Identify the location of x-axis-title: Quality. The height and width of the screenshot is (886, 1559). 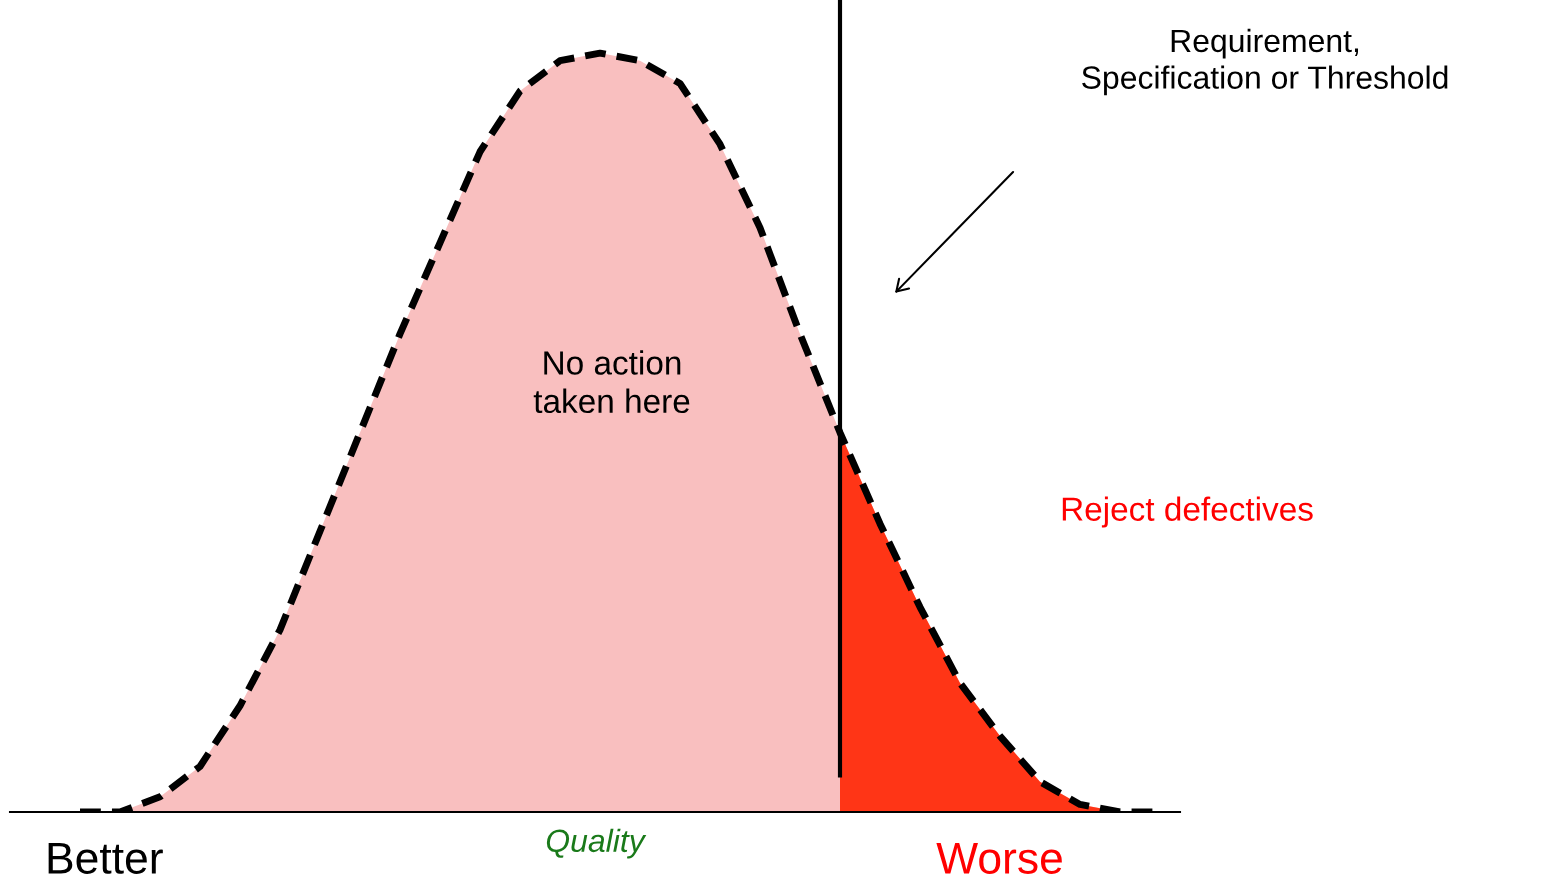
(596, 843).